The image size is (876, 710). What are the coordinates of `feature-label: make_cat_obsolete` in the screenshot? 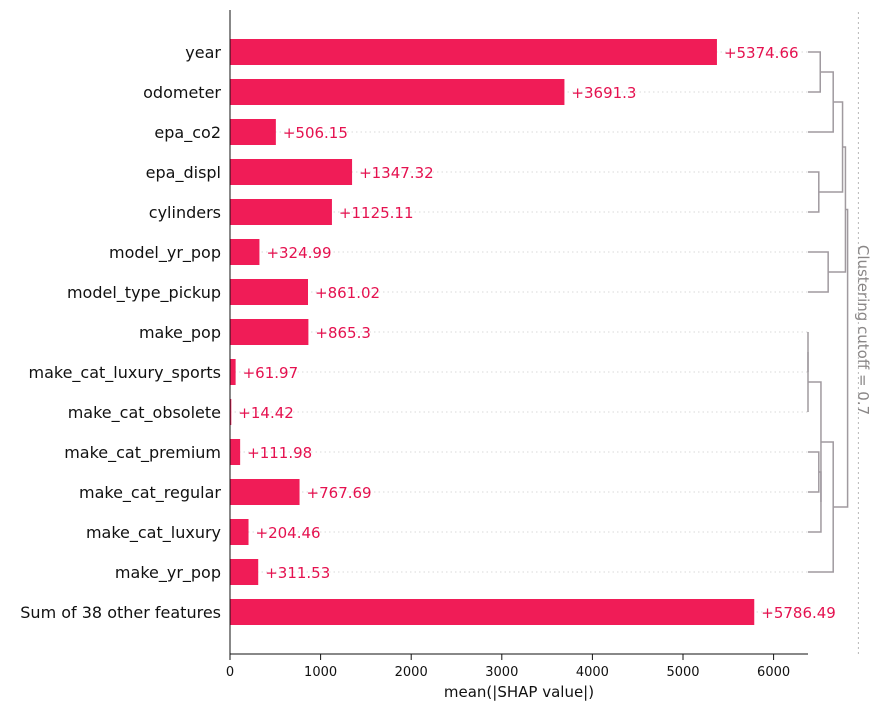 It's located at (144, 413).